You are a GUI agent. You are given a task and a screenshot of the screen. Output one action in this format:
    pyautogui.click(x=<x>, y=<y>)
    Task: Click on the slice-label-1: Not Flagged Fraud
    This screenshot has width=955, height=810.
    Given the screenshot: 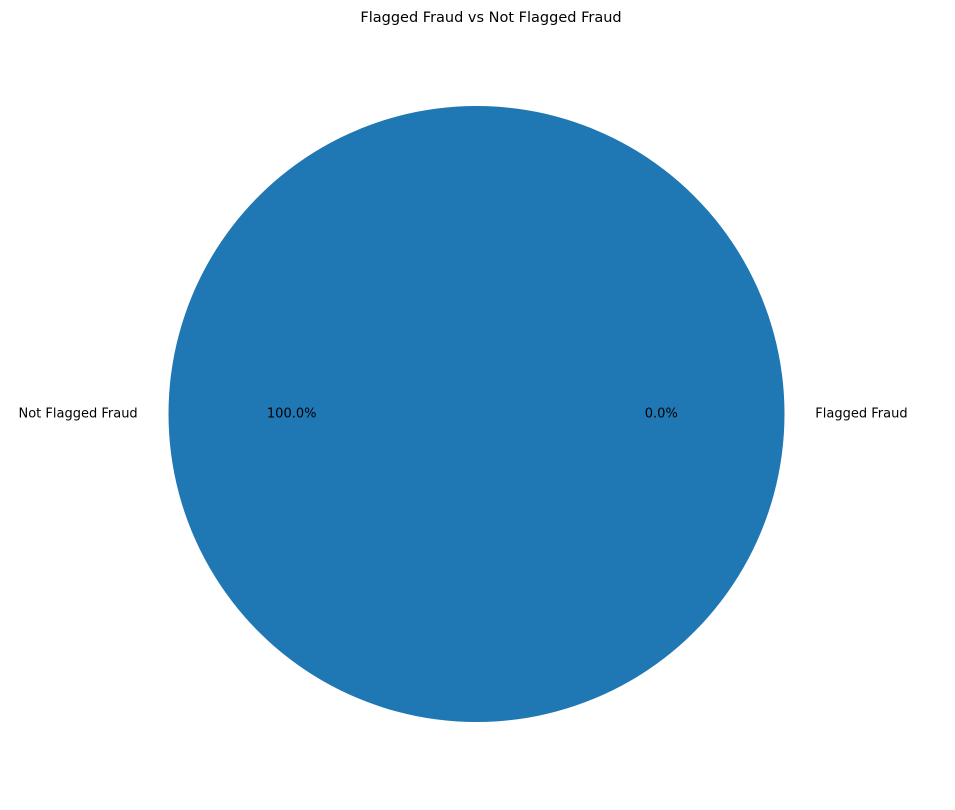 What is the action you would take?
    pyautogui.click(x=78, y=413)
    